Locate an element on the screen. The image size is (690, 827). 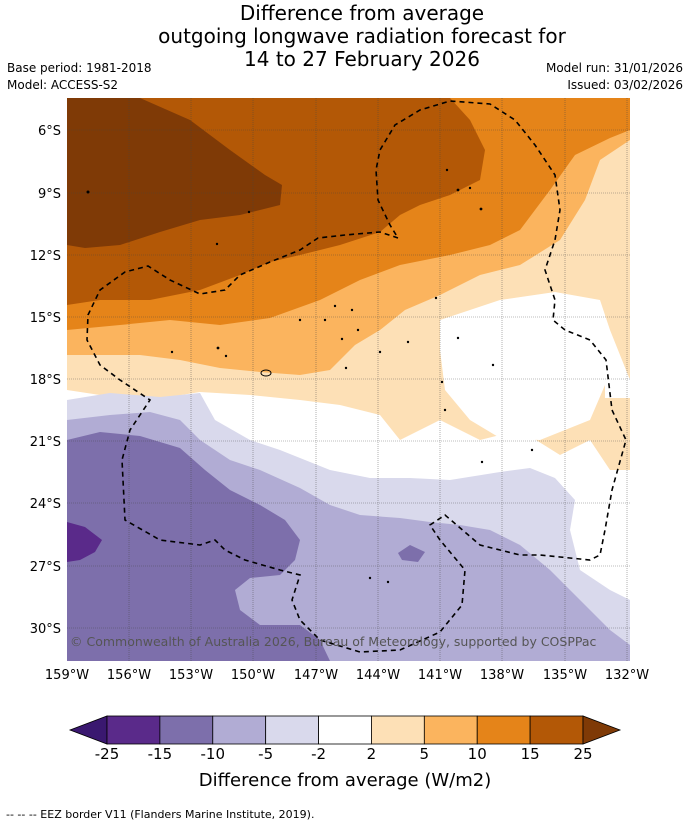
lon-label: 150°W is located at coordinates (253, 675).